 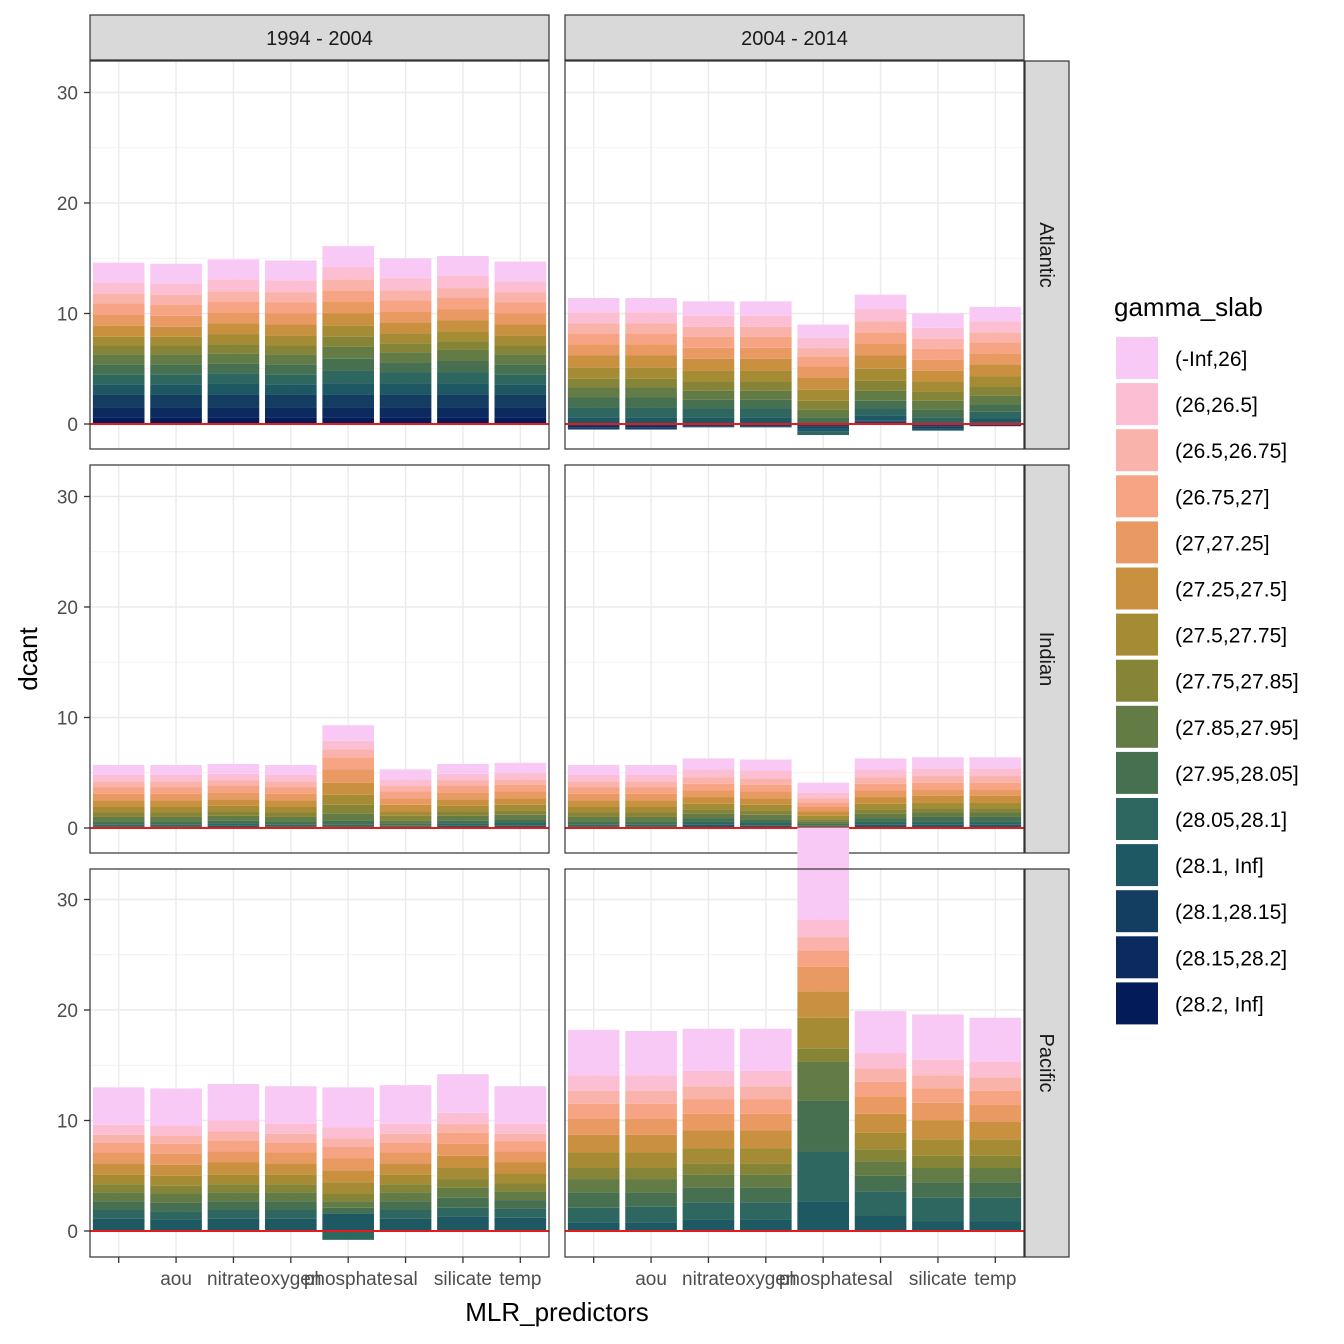 I want to click on legend-label: (27,27.25], so click(x=1222, y=543).